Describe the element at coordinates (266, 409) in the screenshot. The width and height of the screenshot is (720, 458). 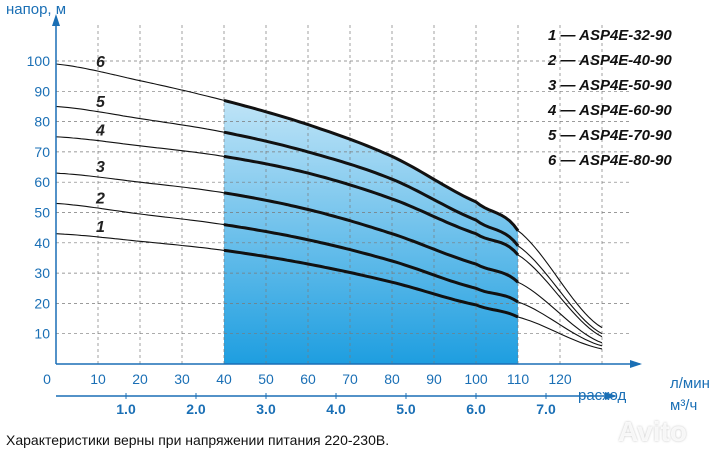
I see `x2-tick-label: 3.0` at that location.